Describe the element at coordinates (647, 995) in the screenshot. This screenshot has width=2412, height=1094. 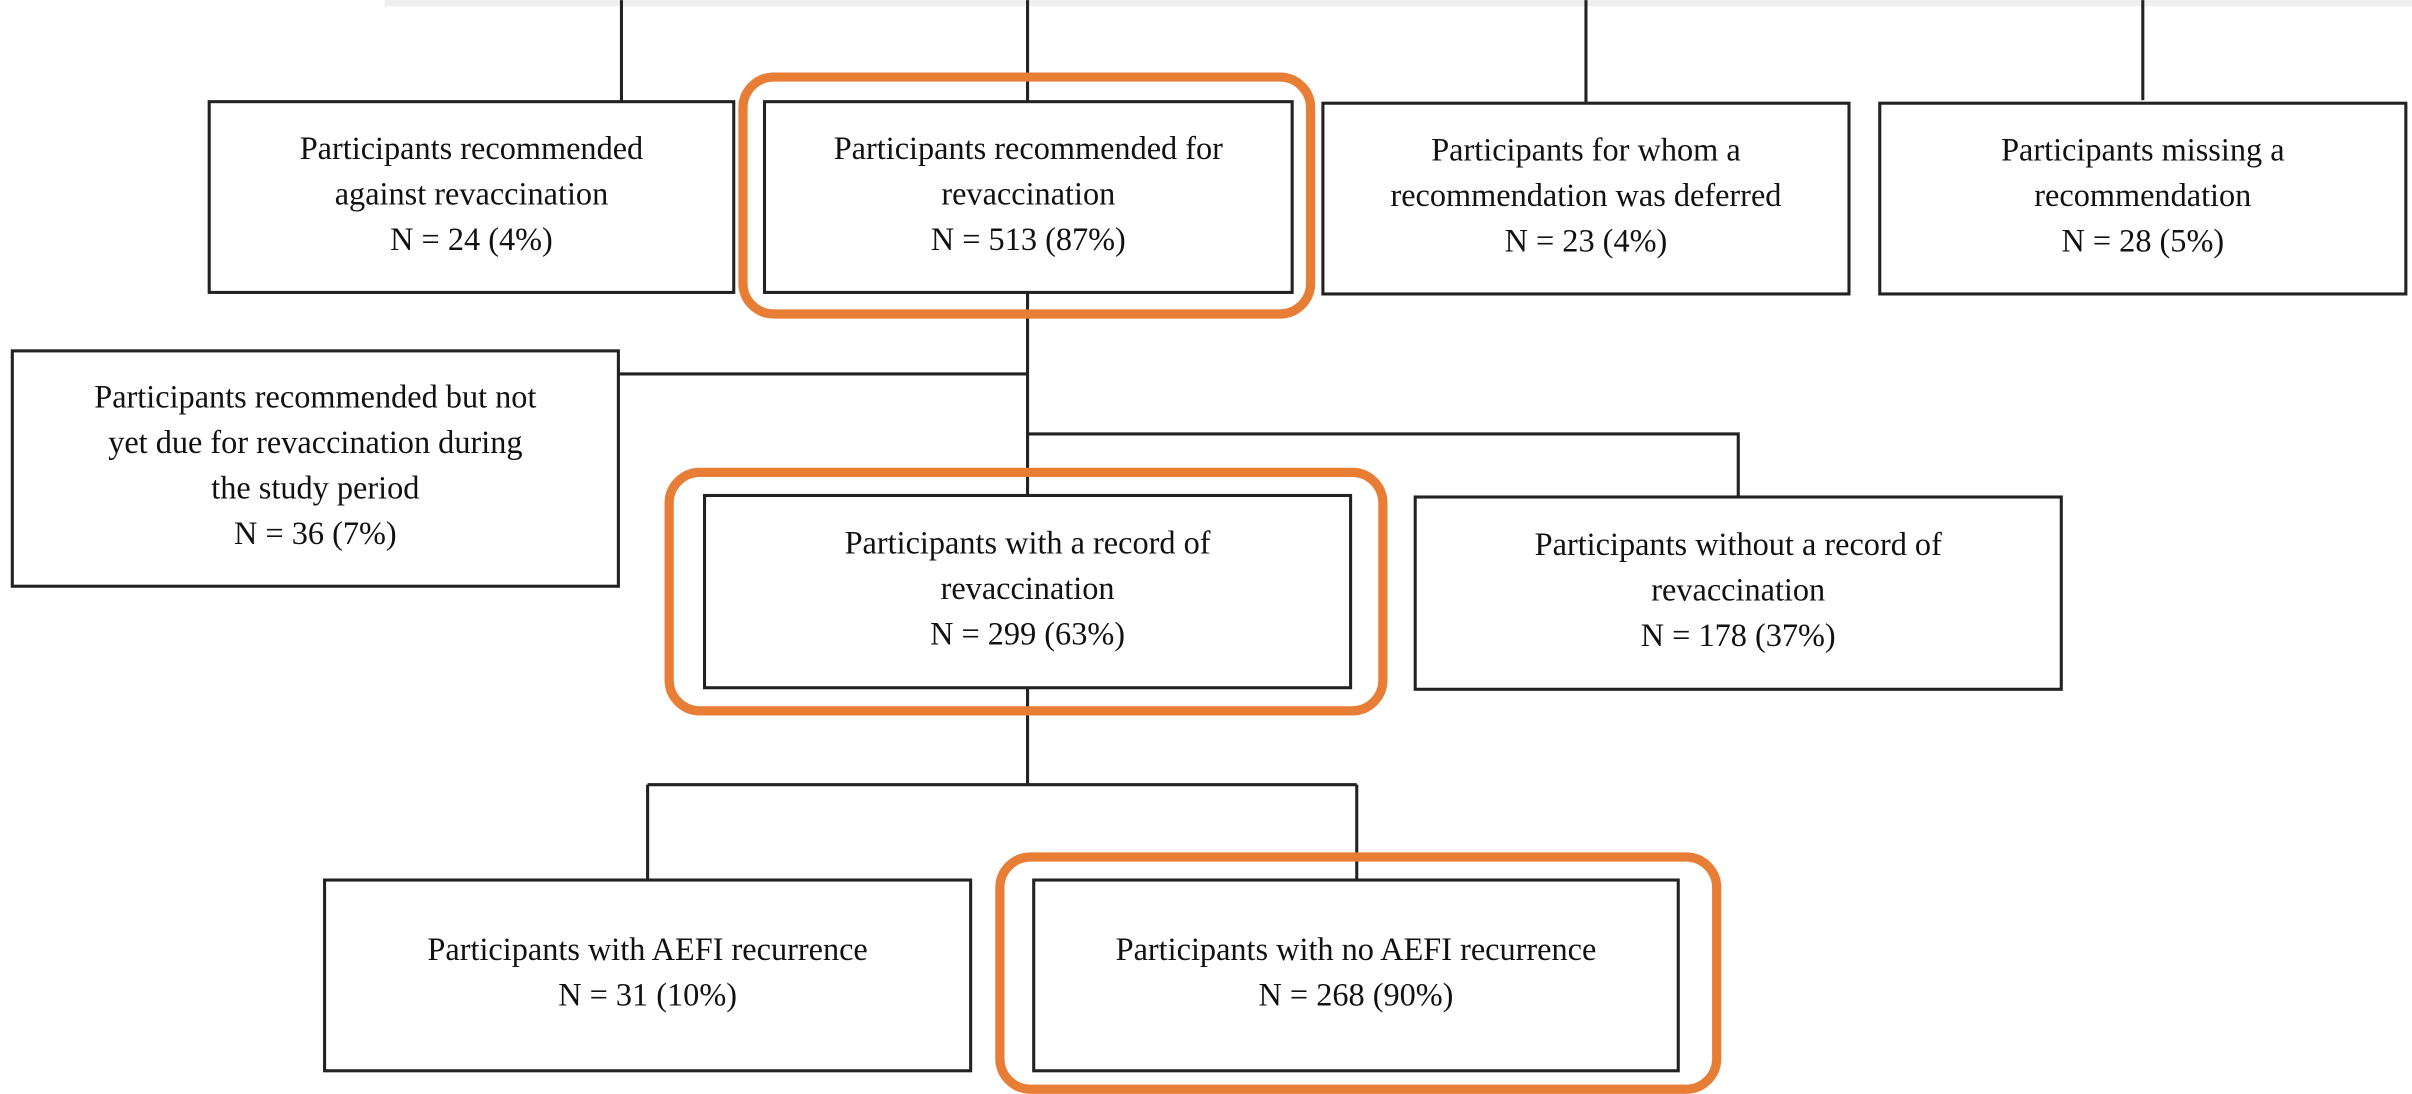
I see `node-label: N = 31 (10%)` at that location.